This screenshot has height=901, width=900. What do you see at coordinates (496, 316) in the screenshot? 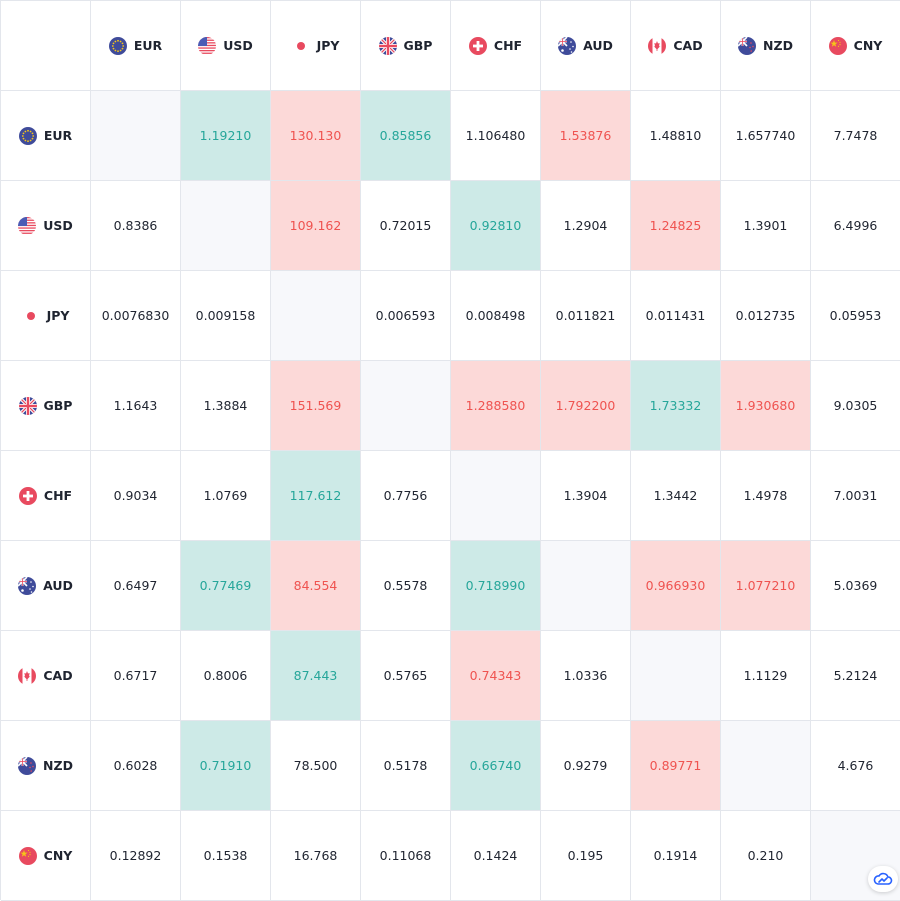
I see `rate-cell-jpy-chf: 0.008498` at bounding box center [496, 316].